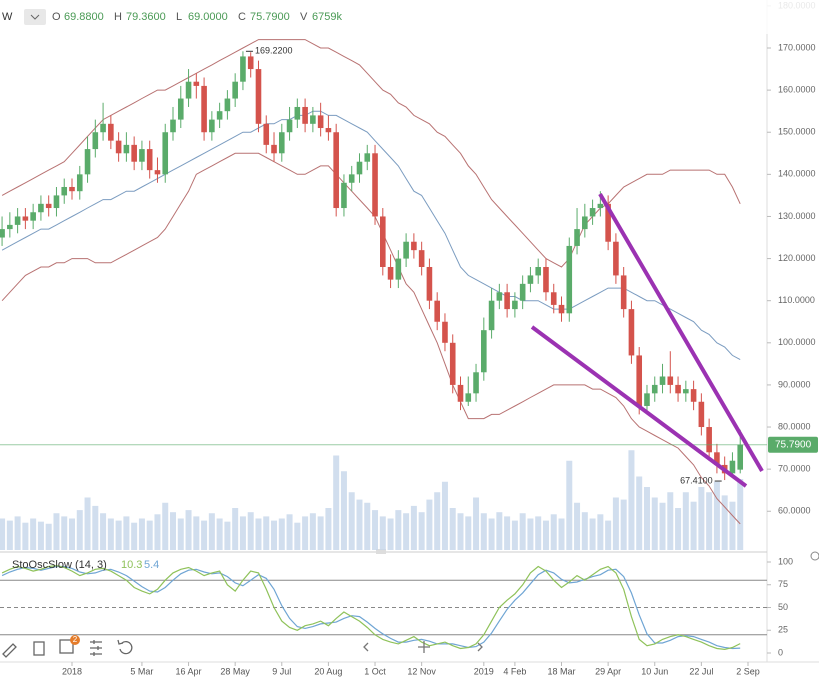 This screenshot has width=819, height=686. Describe the element at coordinates (125, 647) in the screenshot. I see `reset-icon` at that location.